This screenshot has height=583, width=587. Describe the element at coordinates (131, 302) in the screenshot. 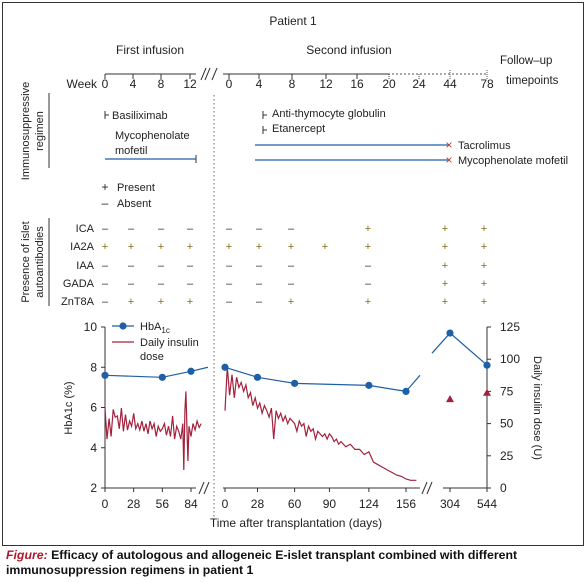

I see `autoantibody-znt8a-mark-1: +` at that location.